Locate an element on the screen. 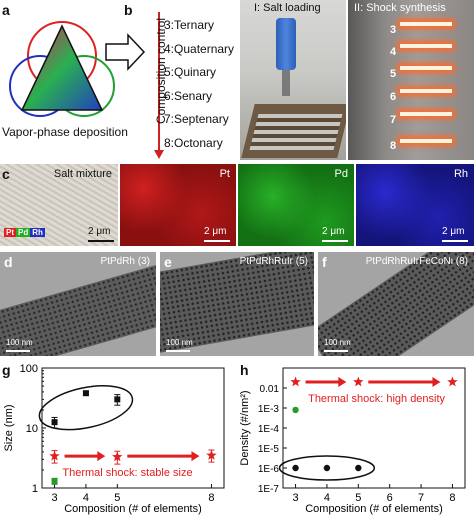 This screenshot has height=516, width=474. y-axis-label: Size (nm) is located at coordinates (9, 427).